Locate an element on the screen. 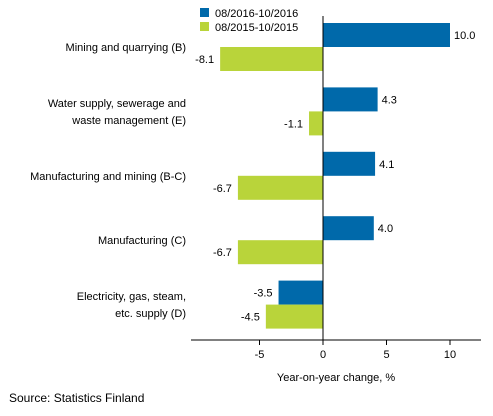 The height and width of the screenshot is (416, 493). data-label: -3.5 is located at coordinates (263, 294).